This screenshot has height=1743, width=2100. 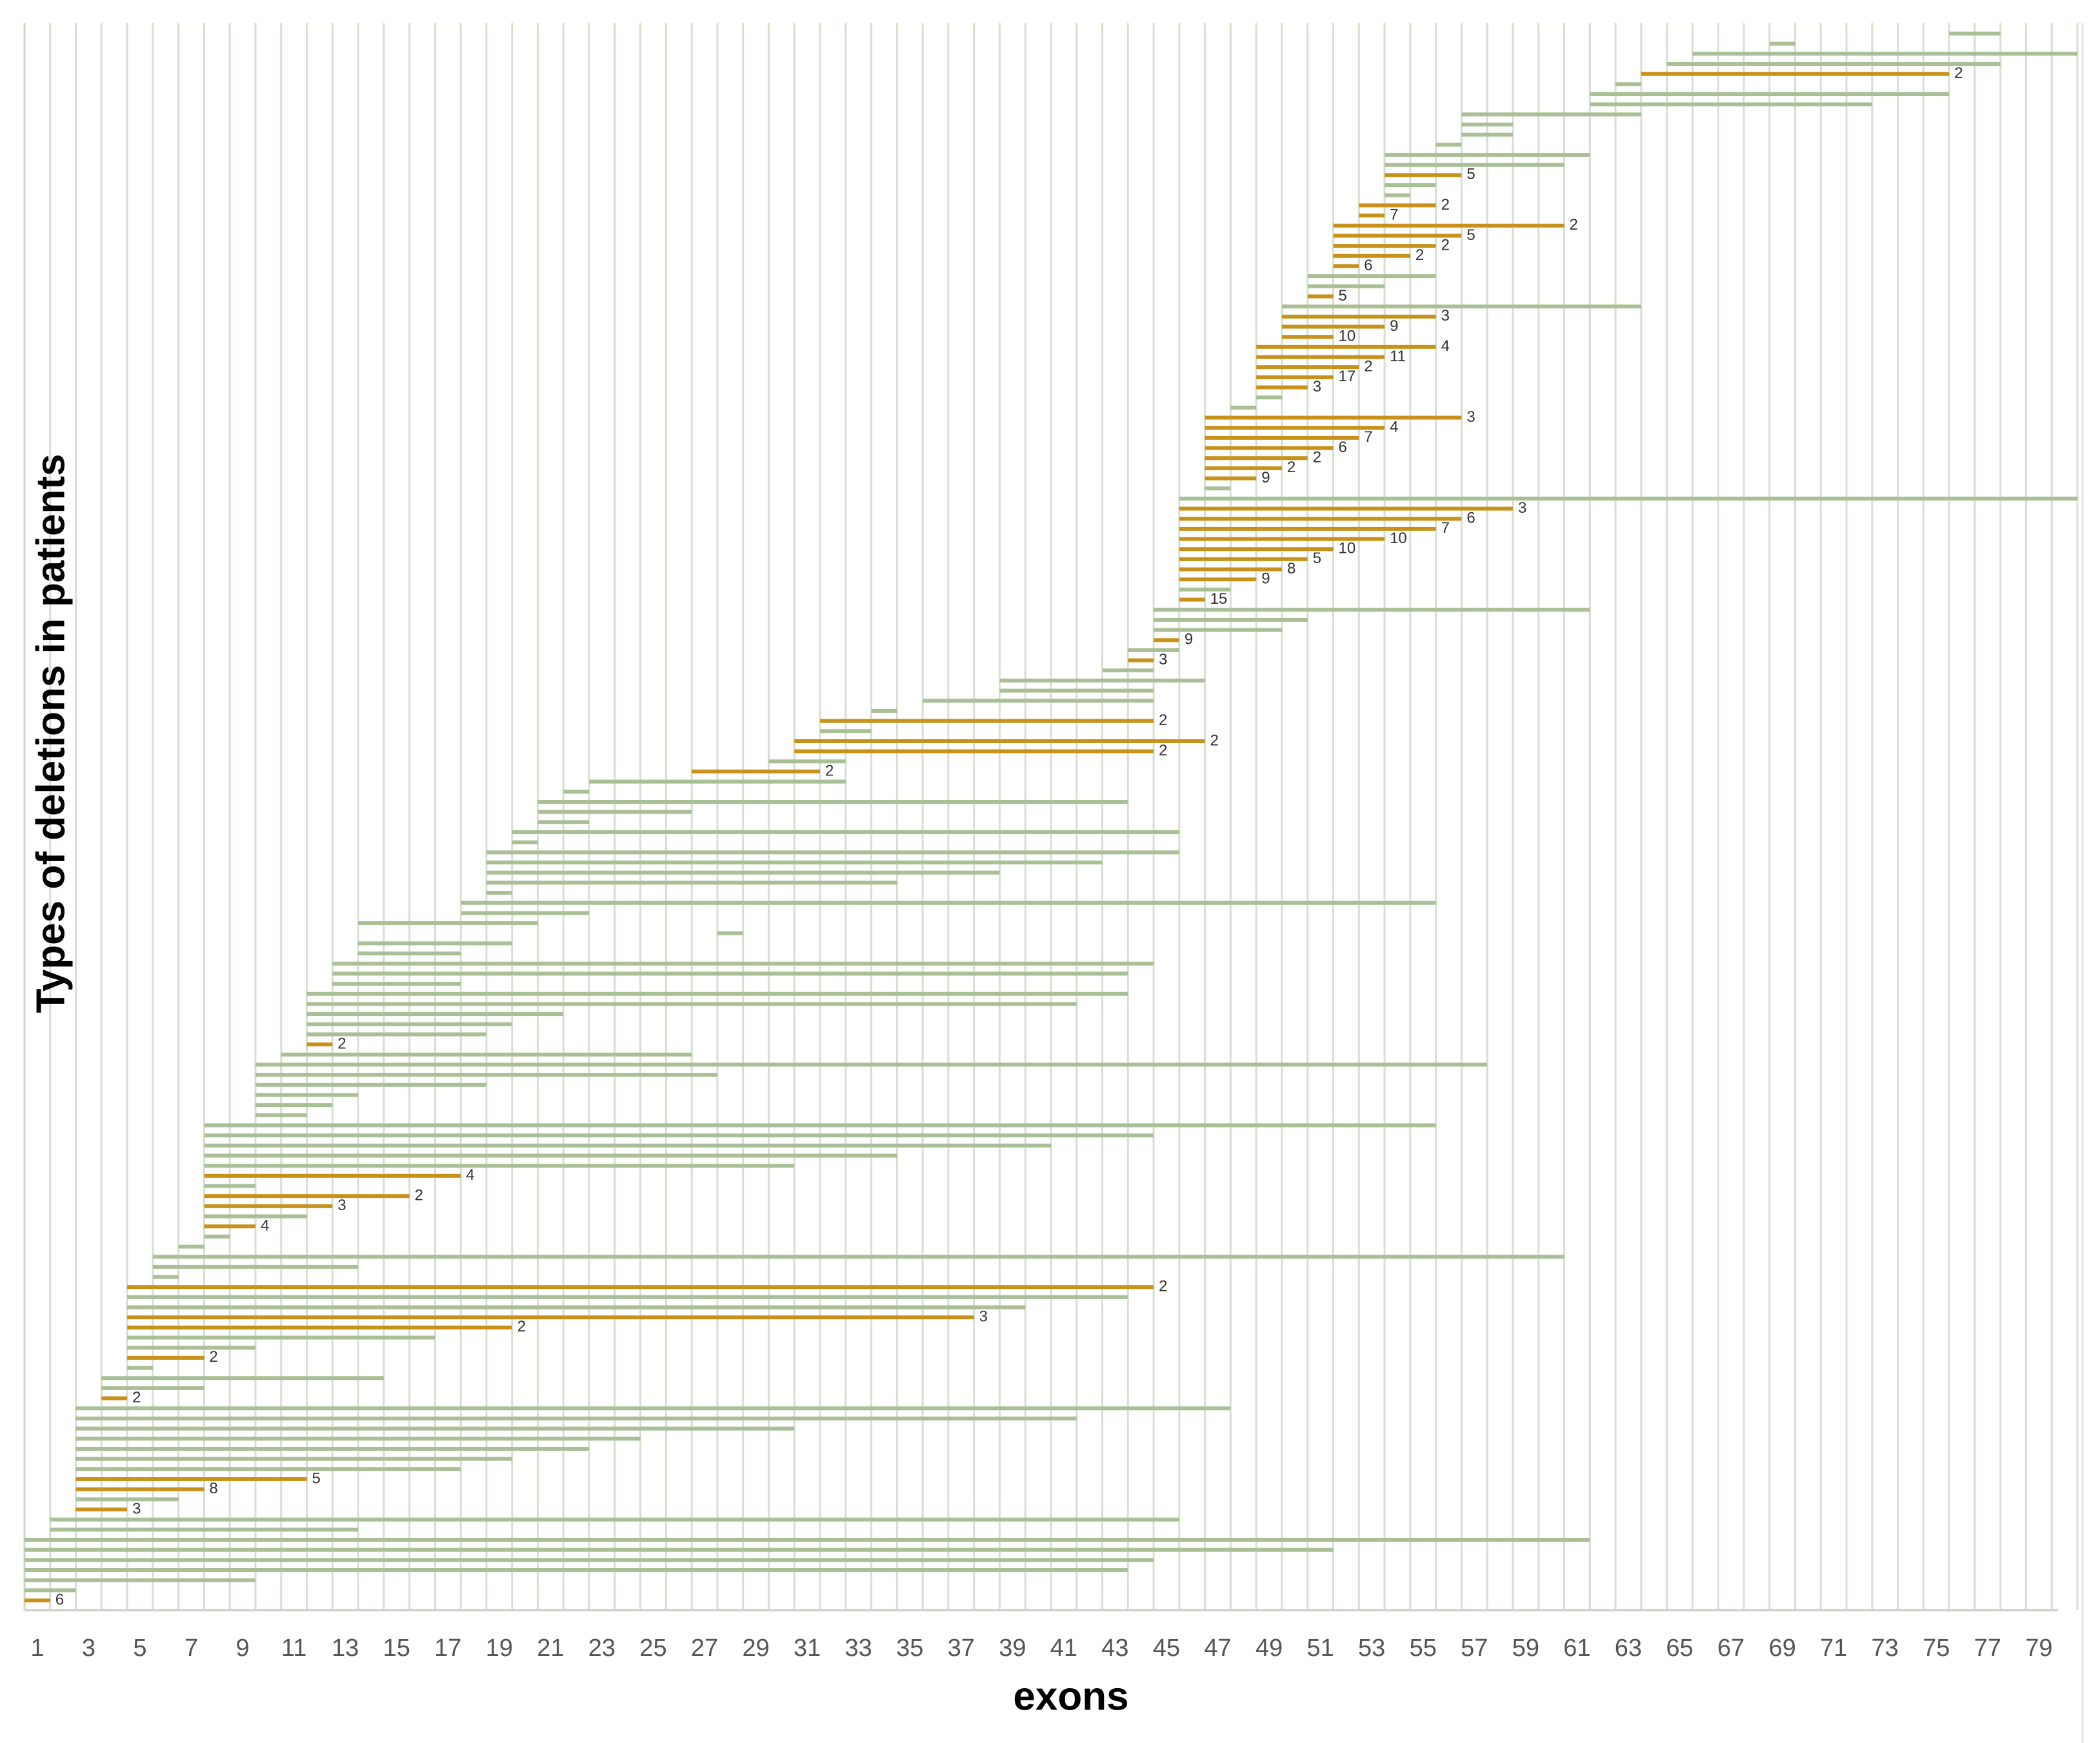 What do you see at coordinates (652, 1648) in the screenshot?
I see `x-tick-label: 25` at bounding box center [652, 1648].